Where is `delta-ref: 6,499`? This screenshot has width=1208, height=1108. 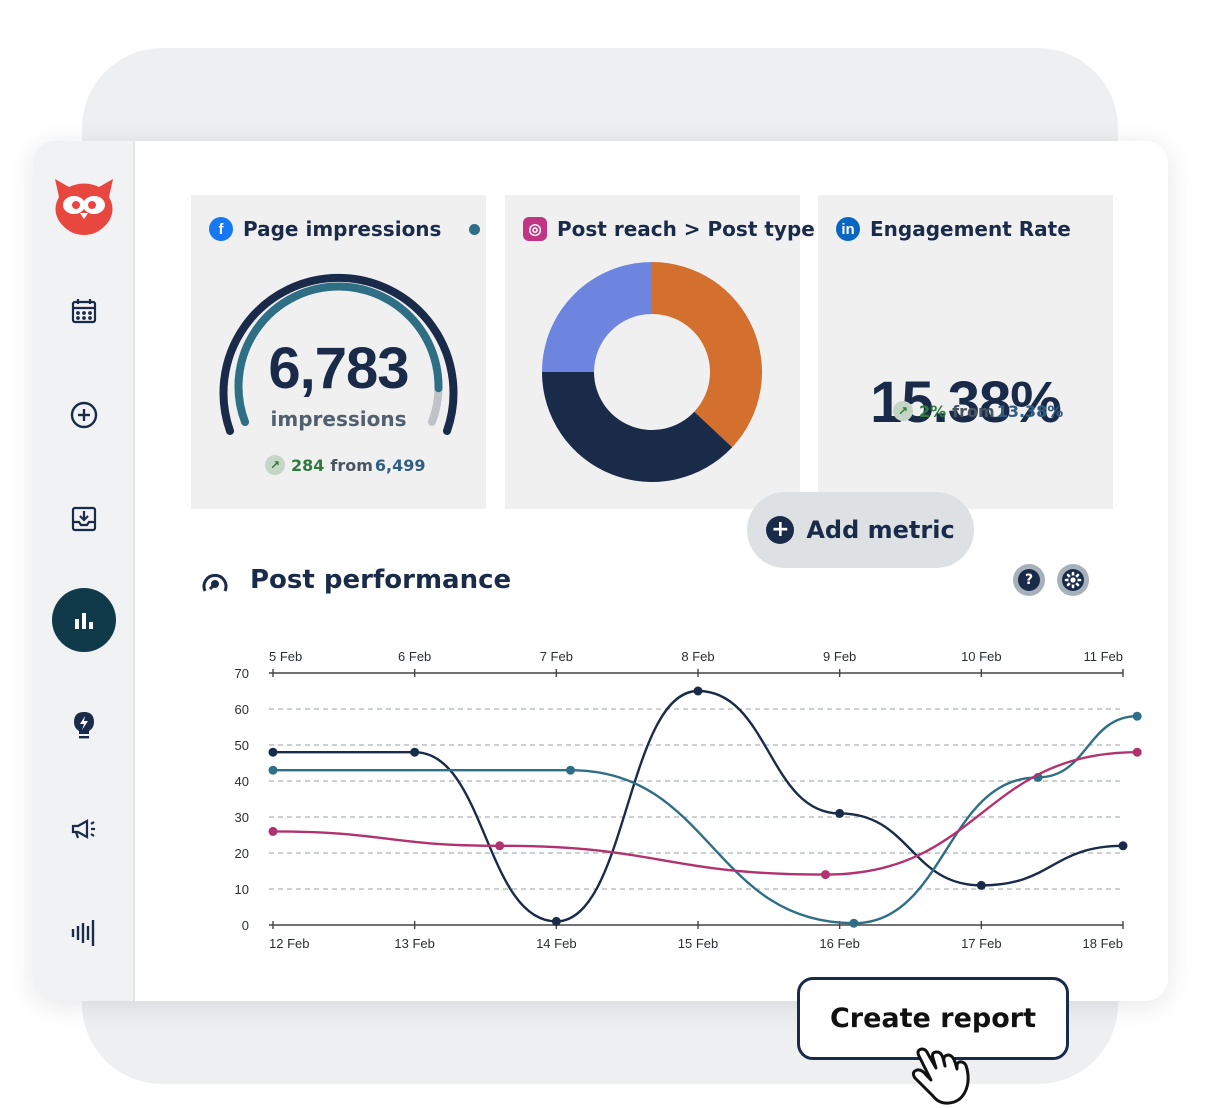
delta-ref: 6,499 is located at coordinates (400, 465).